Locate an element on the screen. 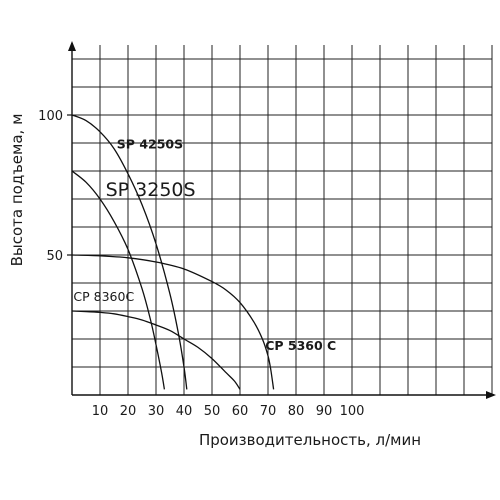 The width and height of the screenshot is (500, 500). series-line-sp-4250s is located at coordinates (129, 252).